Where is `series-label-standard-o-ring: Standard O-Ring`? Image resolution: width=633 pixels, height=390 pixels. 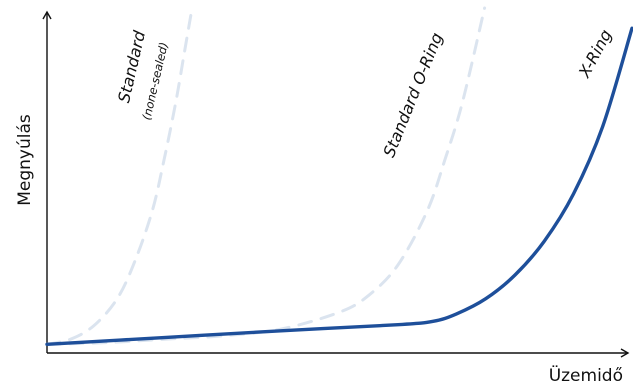
series-label-standard-o-ring: Standard O-Ring is located at coordinates (412, 95).